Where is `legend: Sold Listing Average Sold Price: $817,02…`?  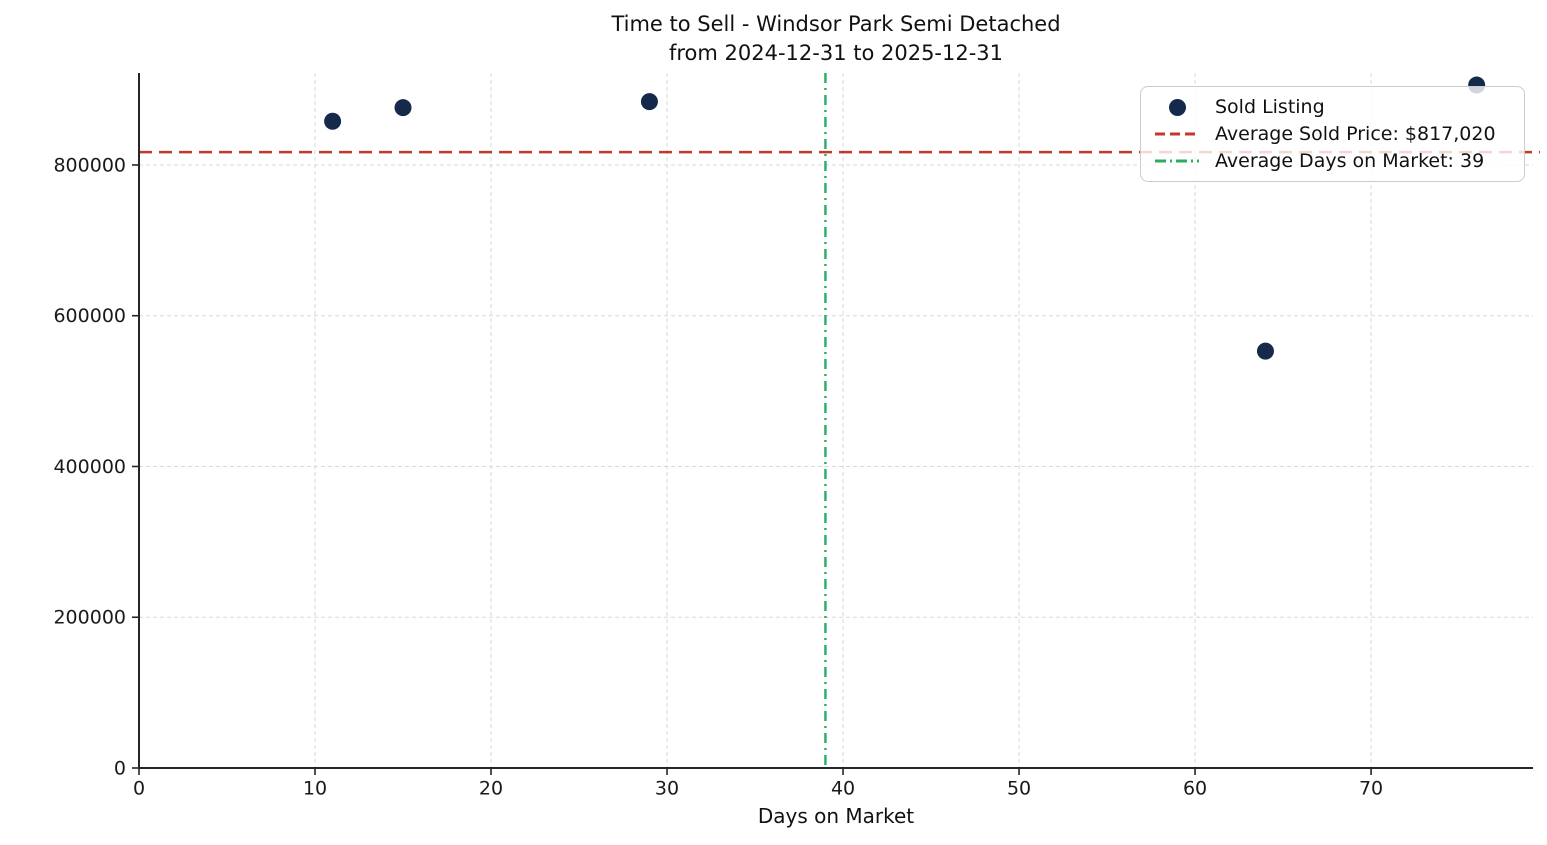 legend: Sold Listing Average Sold Price: $817,02… is located at coordinates (1332, 134).